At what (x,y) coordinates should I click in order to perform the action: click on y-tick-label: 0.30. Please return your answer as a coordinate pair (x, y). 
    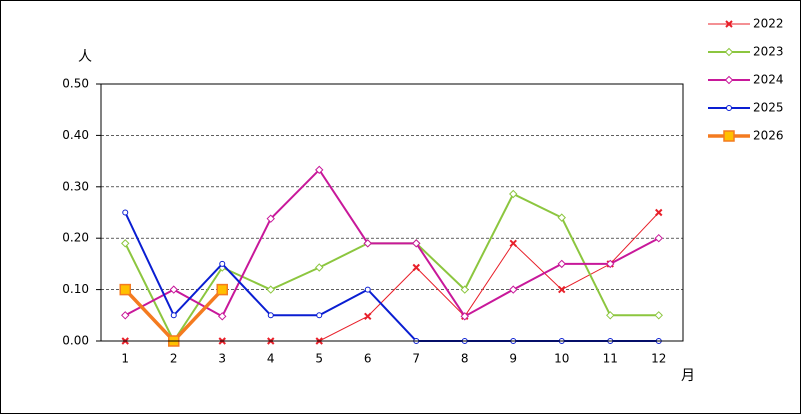
    Looking at the image, I should click on (75, 186).